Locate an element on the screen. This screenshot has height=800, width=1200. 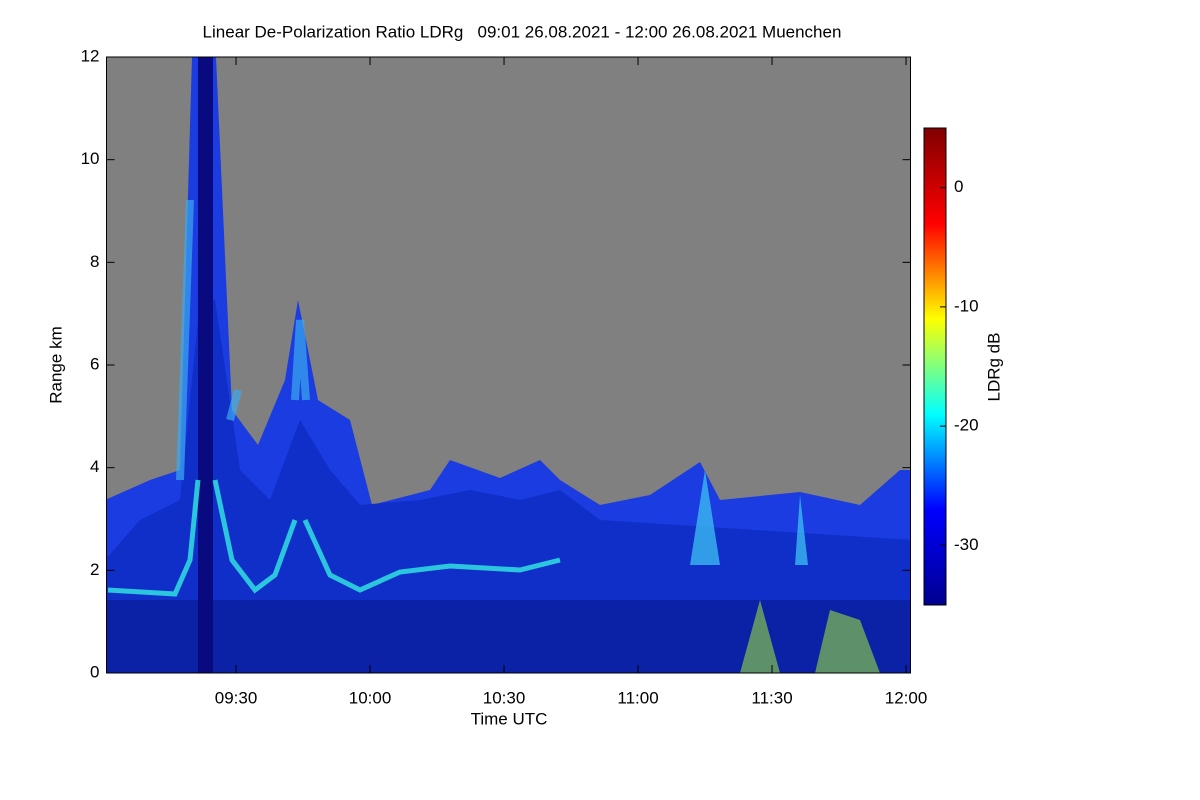
x-axis-label: Time UTC is located at coordinates (509, 718).